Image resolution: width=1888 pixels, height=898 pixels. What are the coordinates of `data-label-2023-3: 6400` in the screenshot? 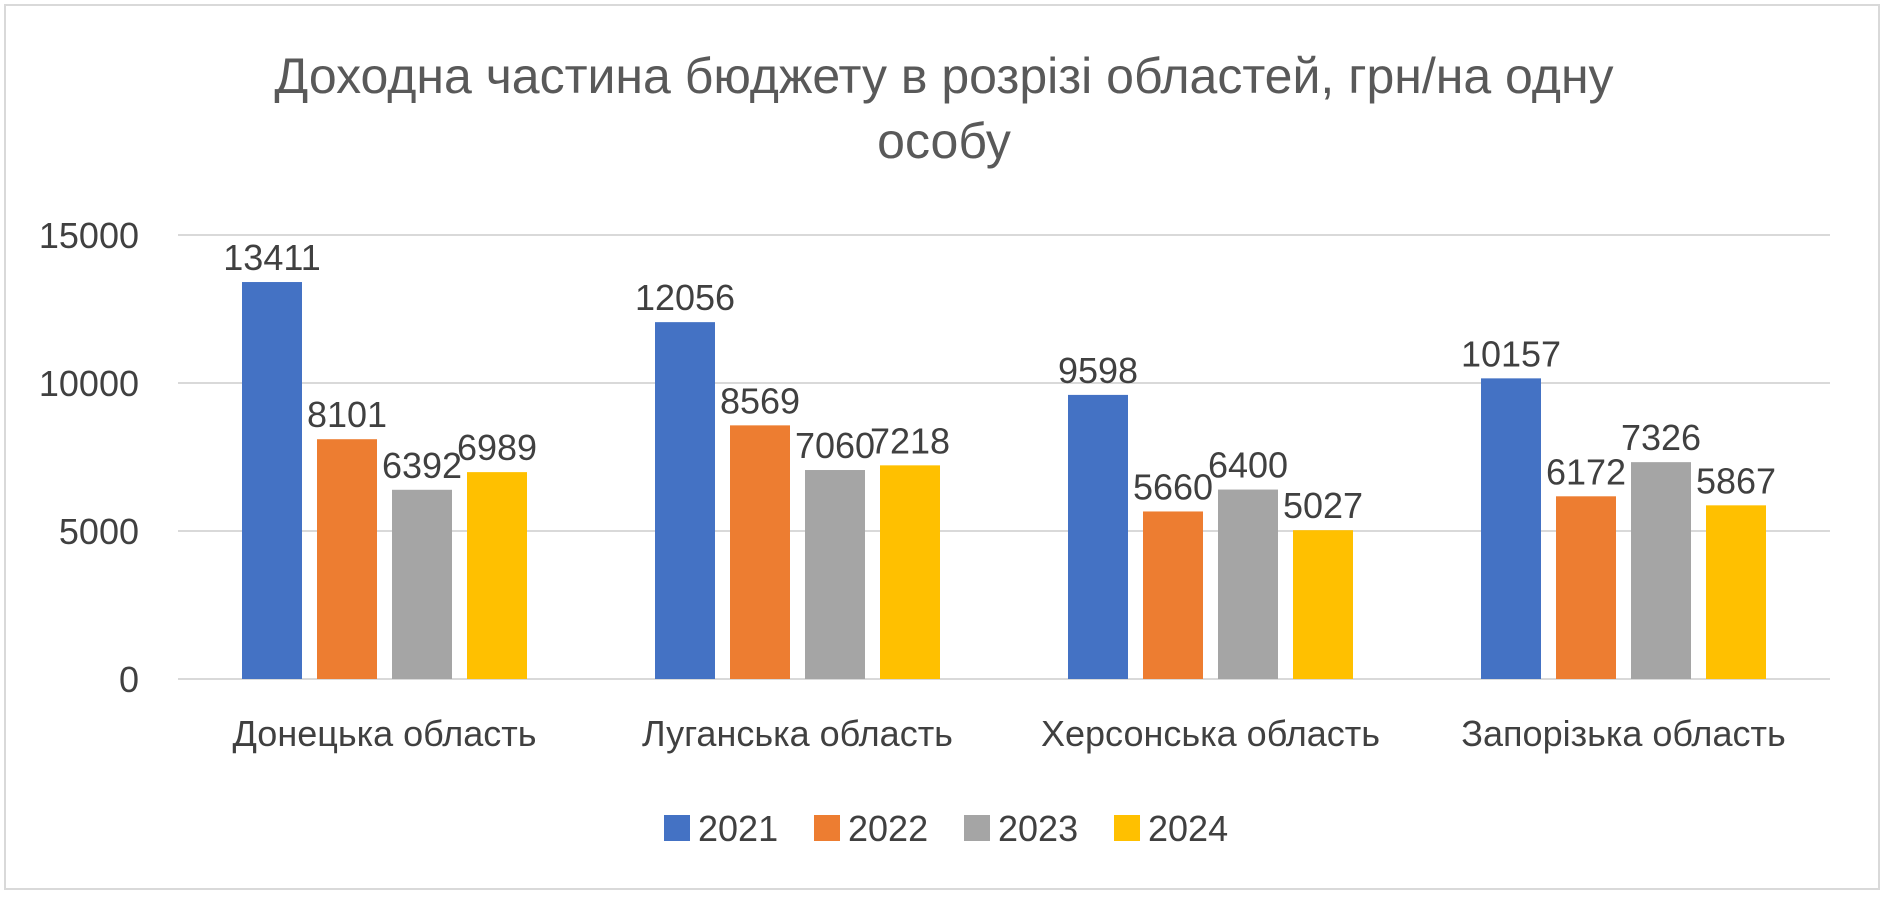 It's located at (1248, 465).